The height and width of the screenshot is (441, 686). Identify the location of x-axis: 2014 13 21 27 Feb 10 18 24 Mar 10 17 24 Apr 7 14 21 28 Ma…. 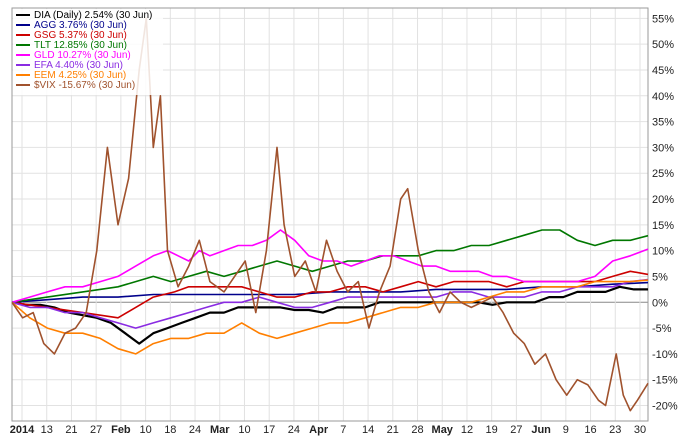
(328, 430).